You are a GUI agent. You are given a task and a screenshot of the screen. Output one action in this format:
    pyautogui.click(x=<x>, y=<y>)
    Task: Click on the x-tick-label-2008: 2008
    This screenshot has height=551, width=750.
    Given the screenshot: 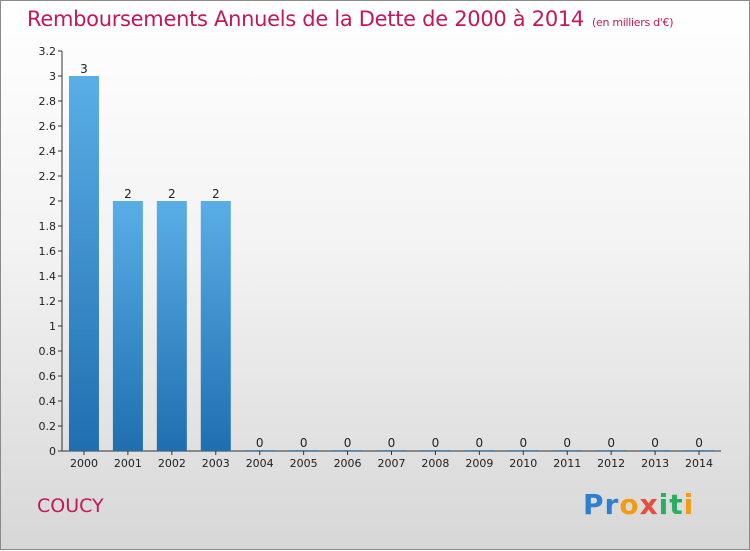 What is the action you would take?
    pyautogui.click(x=435, y=463)
    